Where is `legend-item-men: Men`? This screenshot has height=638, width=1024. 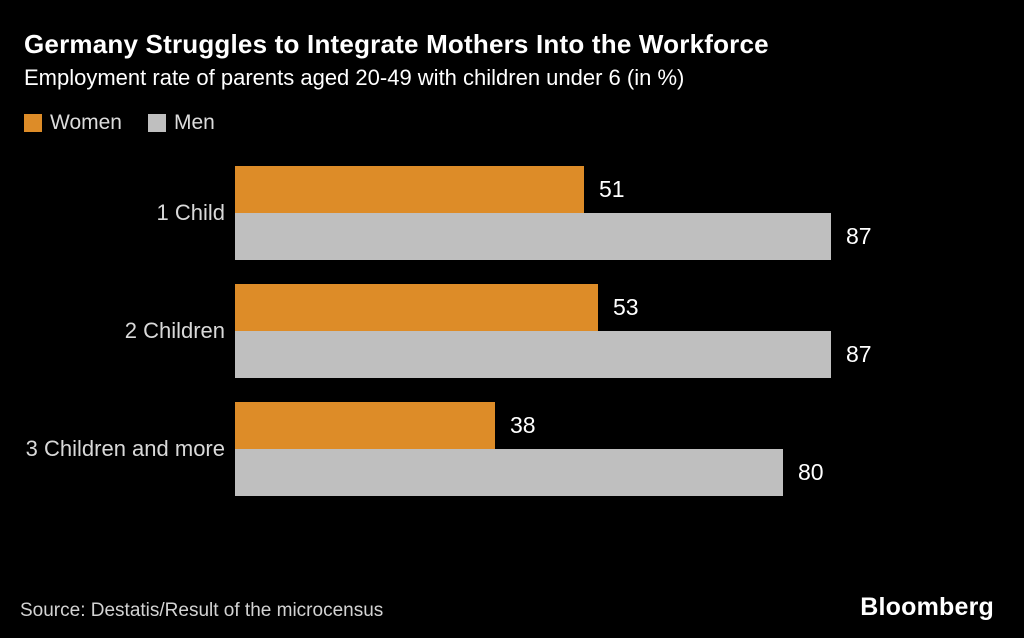
legend-item-men: Men is located at coordinates (181, 123).